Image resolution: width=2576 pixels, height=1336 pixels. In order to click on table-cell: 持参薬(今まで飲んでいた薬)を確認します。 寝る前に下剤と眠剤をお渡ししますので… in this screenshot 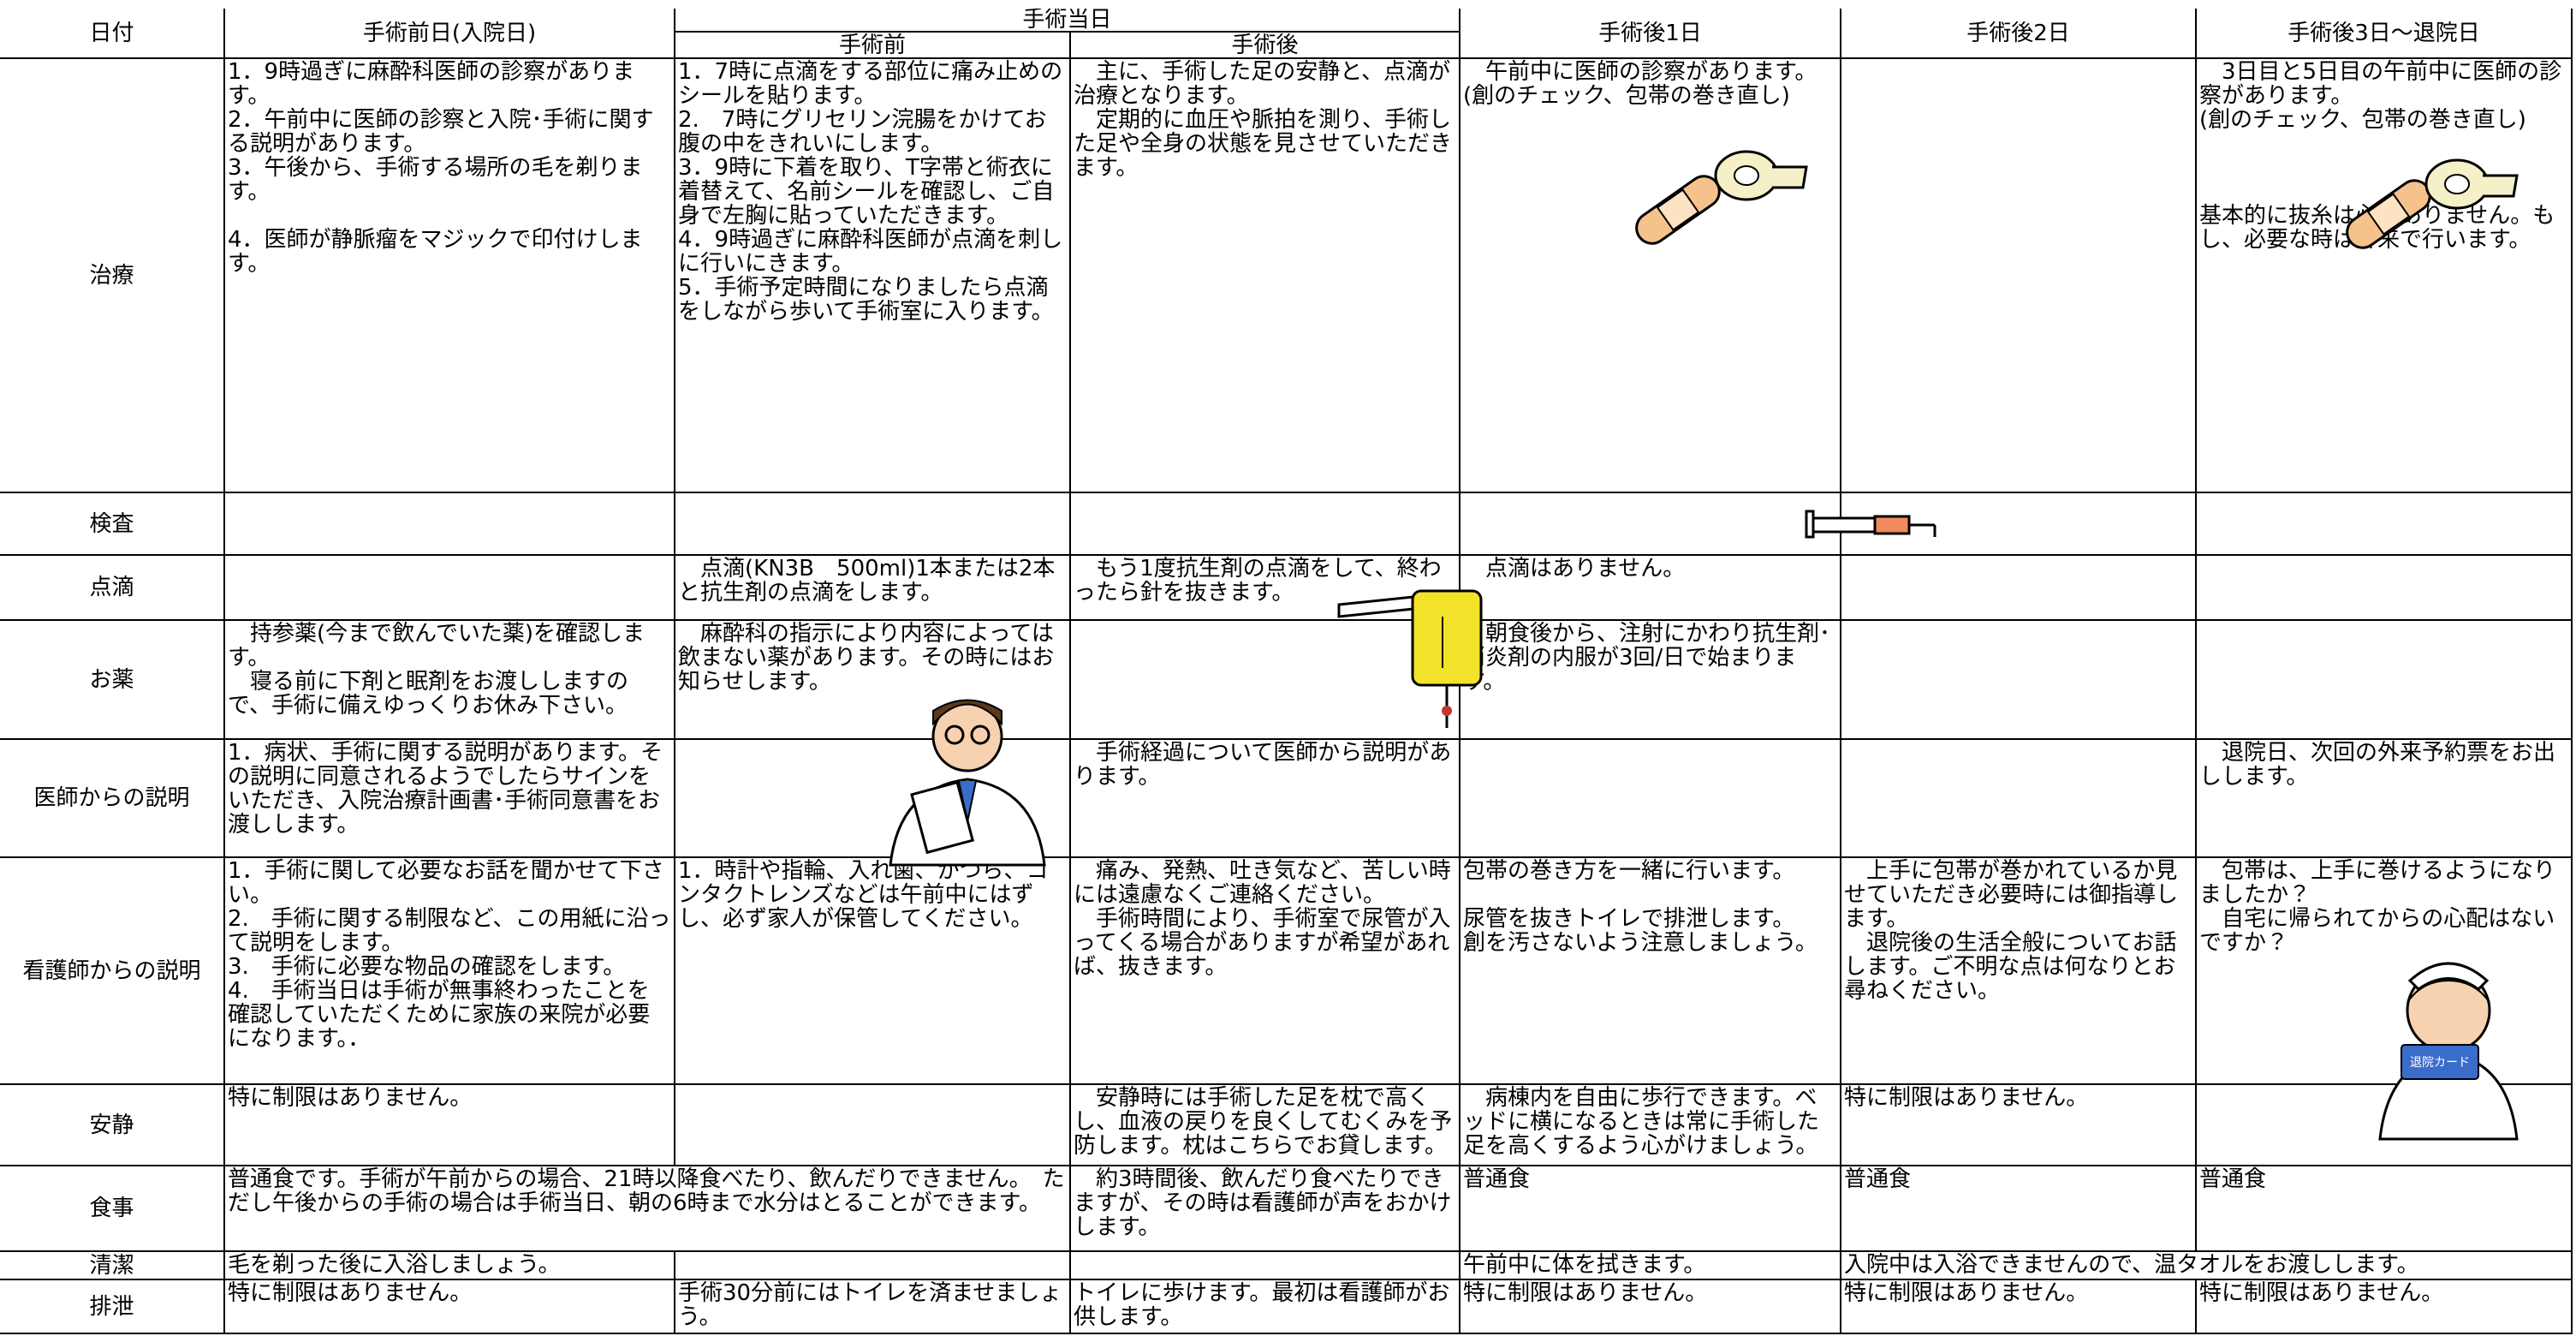, I will do `click(450, 680)`.